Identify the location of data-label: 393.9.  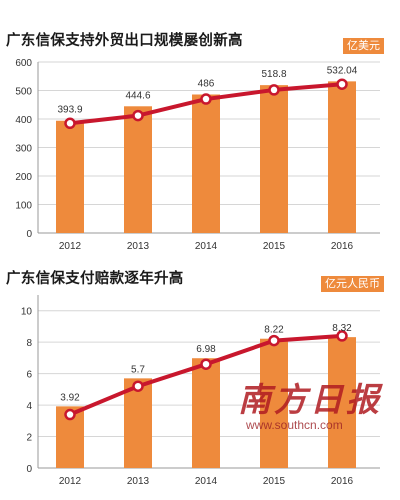
(69, 110).